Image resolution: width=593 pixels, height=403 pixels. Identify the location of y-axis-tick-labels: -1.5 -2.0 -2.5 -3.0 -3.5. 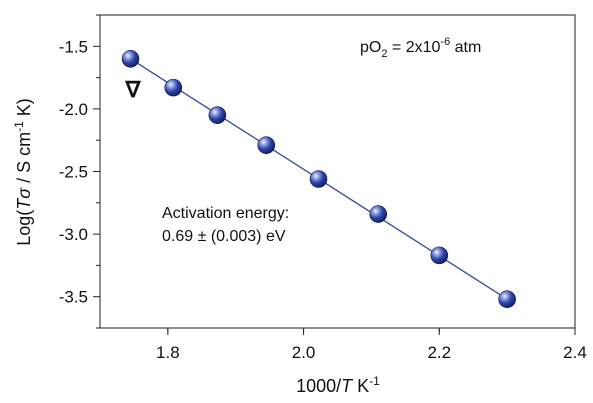
(73, 171).